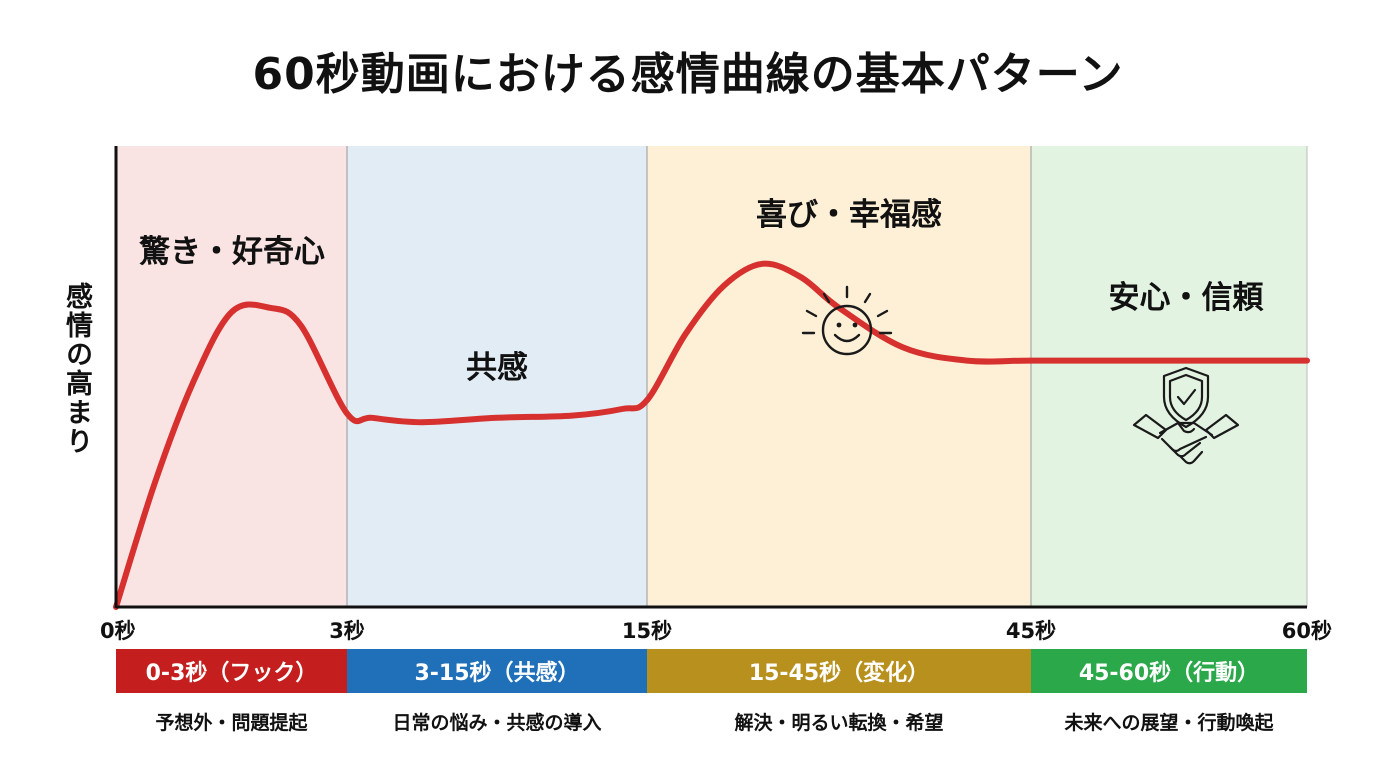  I want to click on phase-description-1: 予想外・問題提起, so click(231, 722).